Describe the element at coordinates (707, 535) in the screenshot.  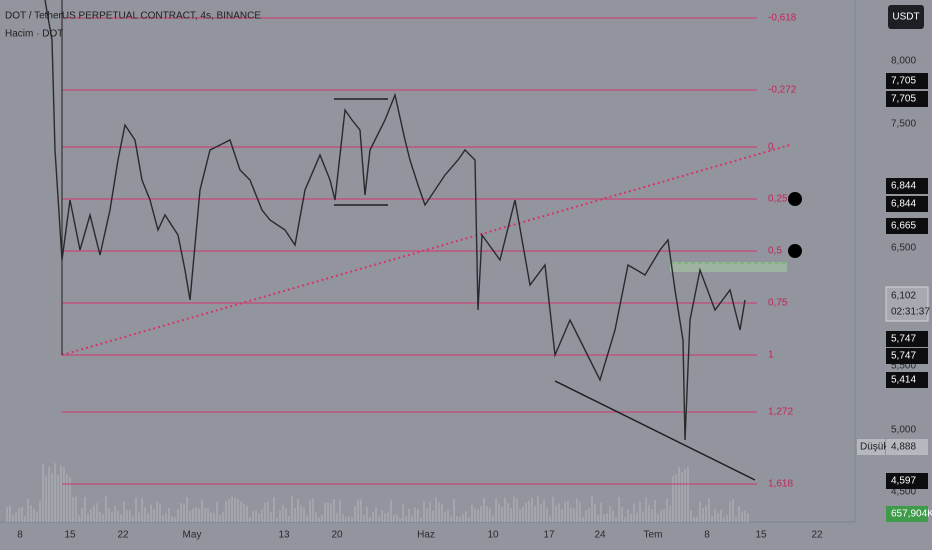
I see `time-label: 8` at that location.